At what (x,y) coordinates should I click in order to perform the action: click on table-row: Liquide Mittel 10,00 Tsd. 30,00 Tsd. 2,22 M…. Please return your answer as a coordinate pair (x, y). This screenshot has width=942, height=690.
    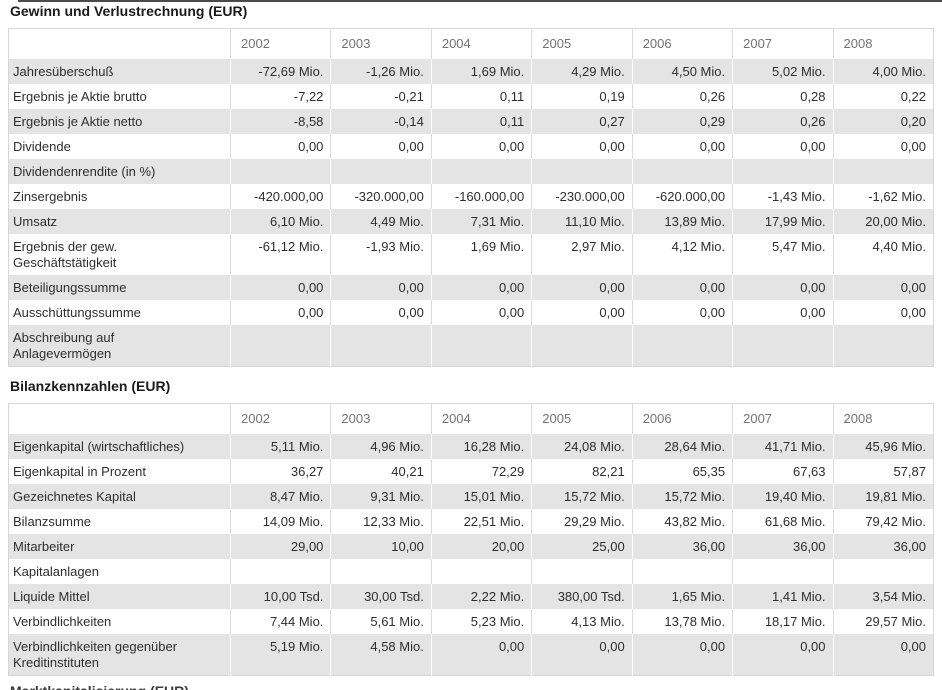
    Looking at the image, I should click on (471, 596).